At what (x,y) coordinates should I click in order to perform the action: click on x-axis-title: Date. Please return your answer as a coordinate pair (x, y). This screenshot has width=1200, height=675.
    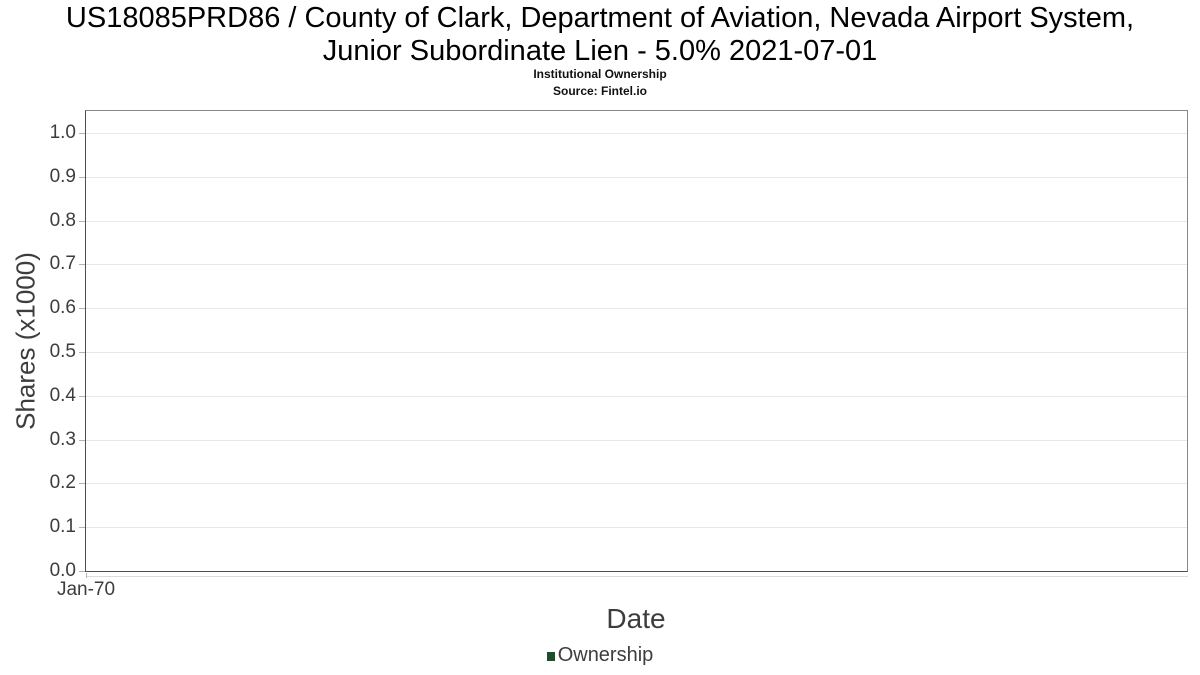
    Looking at the image, I should click on (636, 618).